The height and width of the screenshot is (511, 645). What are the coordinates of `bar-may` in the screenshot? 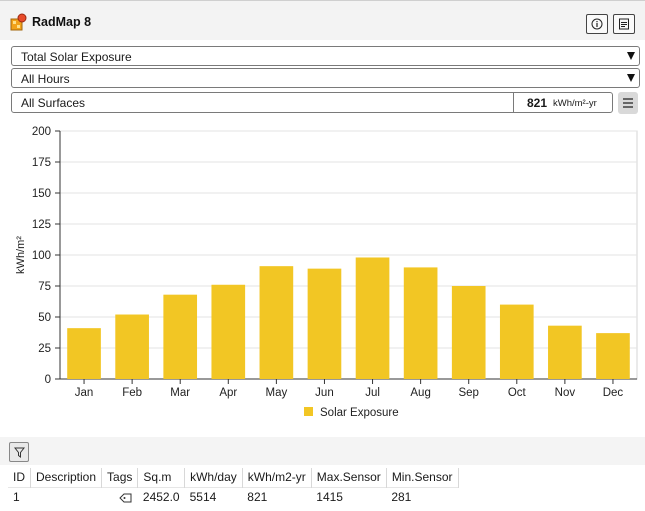 It's located at (276, 322).